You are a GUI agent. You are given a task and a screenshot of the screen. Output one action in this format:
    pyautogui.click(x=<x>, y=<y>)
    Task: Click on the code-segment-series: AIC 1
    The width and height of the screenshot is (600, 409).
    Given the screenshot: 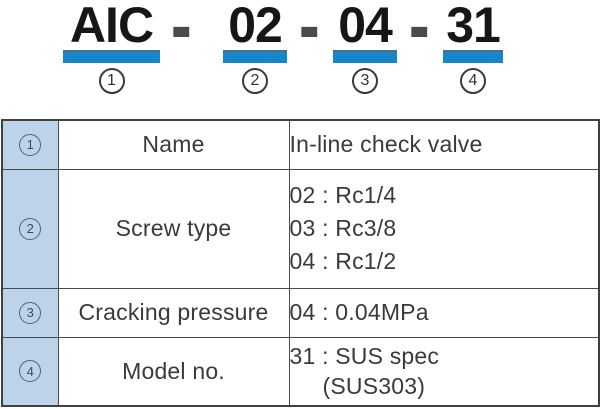 What is the action you would take?
    pyautogui.click(x=111, y=47)
    